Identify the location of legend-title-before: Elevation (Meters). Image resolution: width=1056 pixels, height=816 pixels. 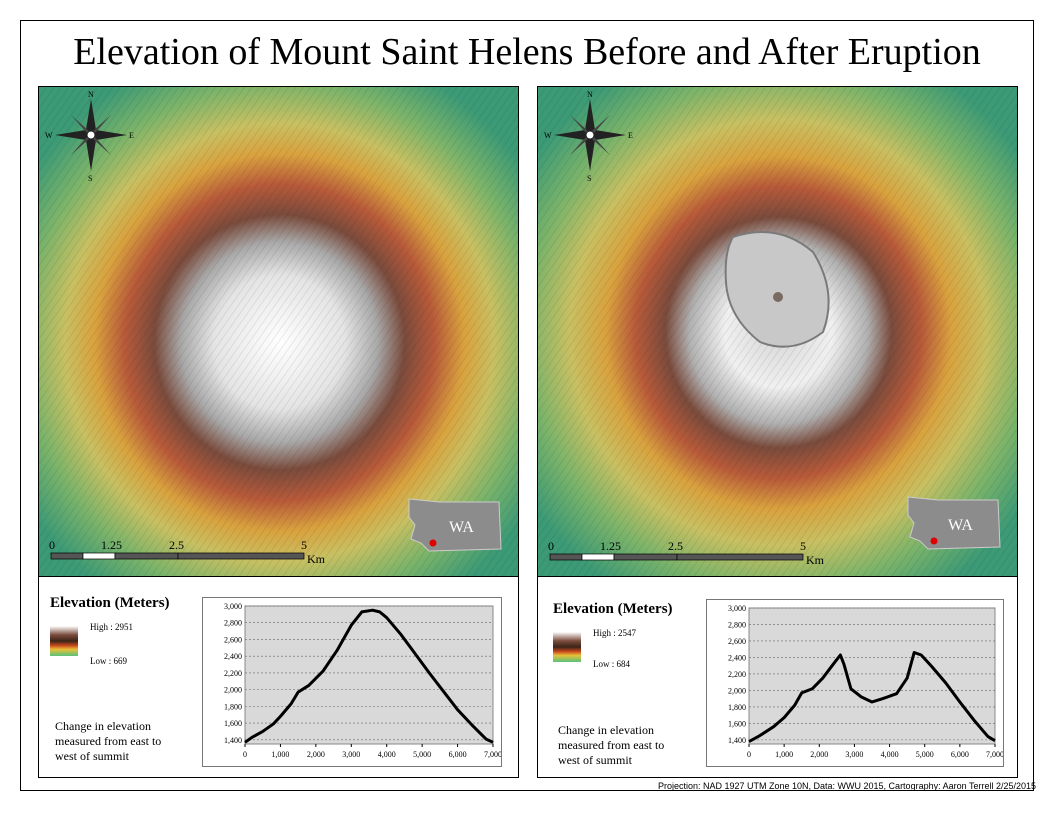
(110, 603).